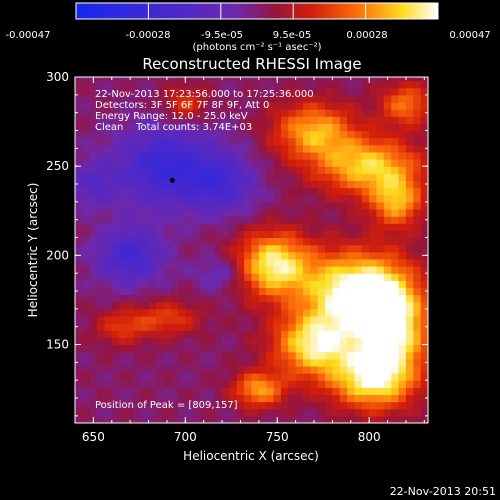 The image size is (500, 500). What do you see at coordinates (257, 11) in the screenshot?
I see `colorbar-gradient` at bounding box center [257, 11].